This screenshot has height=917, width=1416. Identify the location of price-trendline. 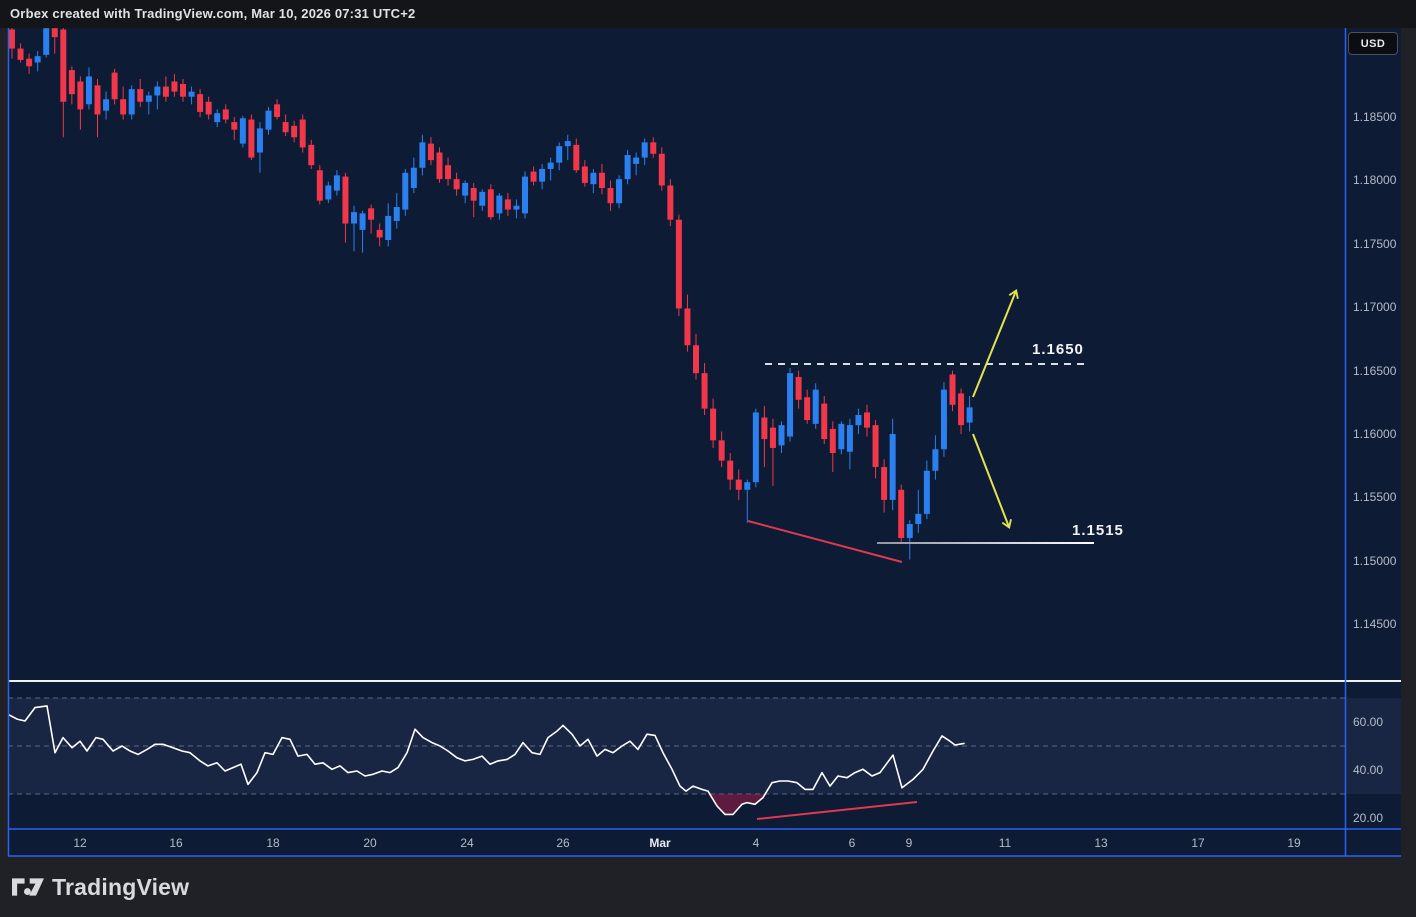
(825, 541).